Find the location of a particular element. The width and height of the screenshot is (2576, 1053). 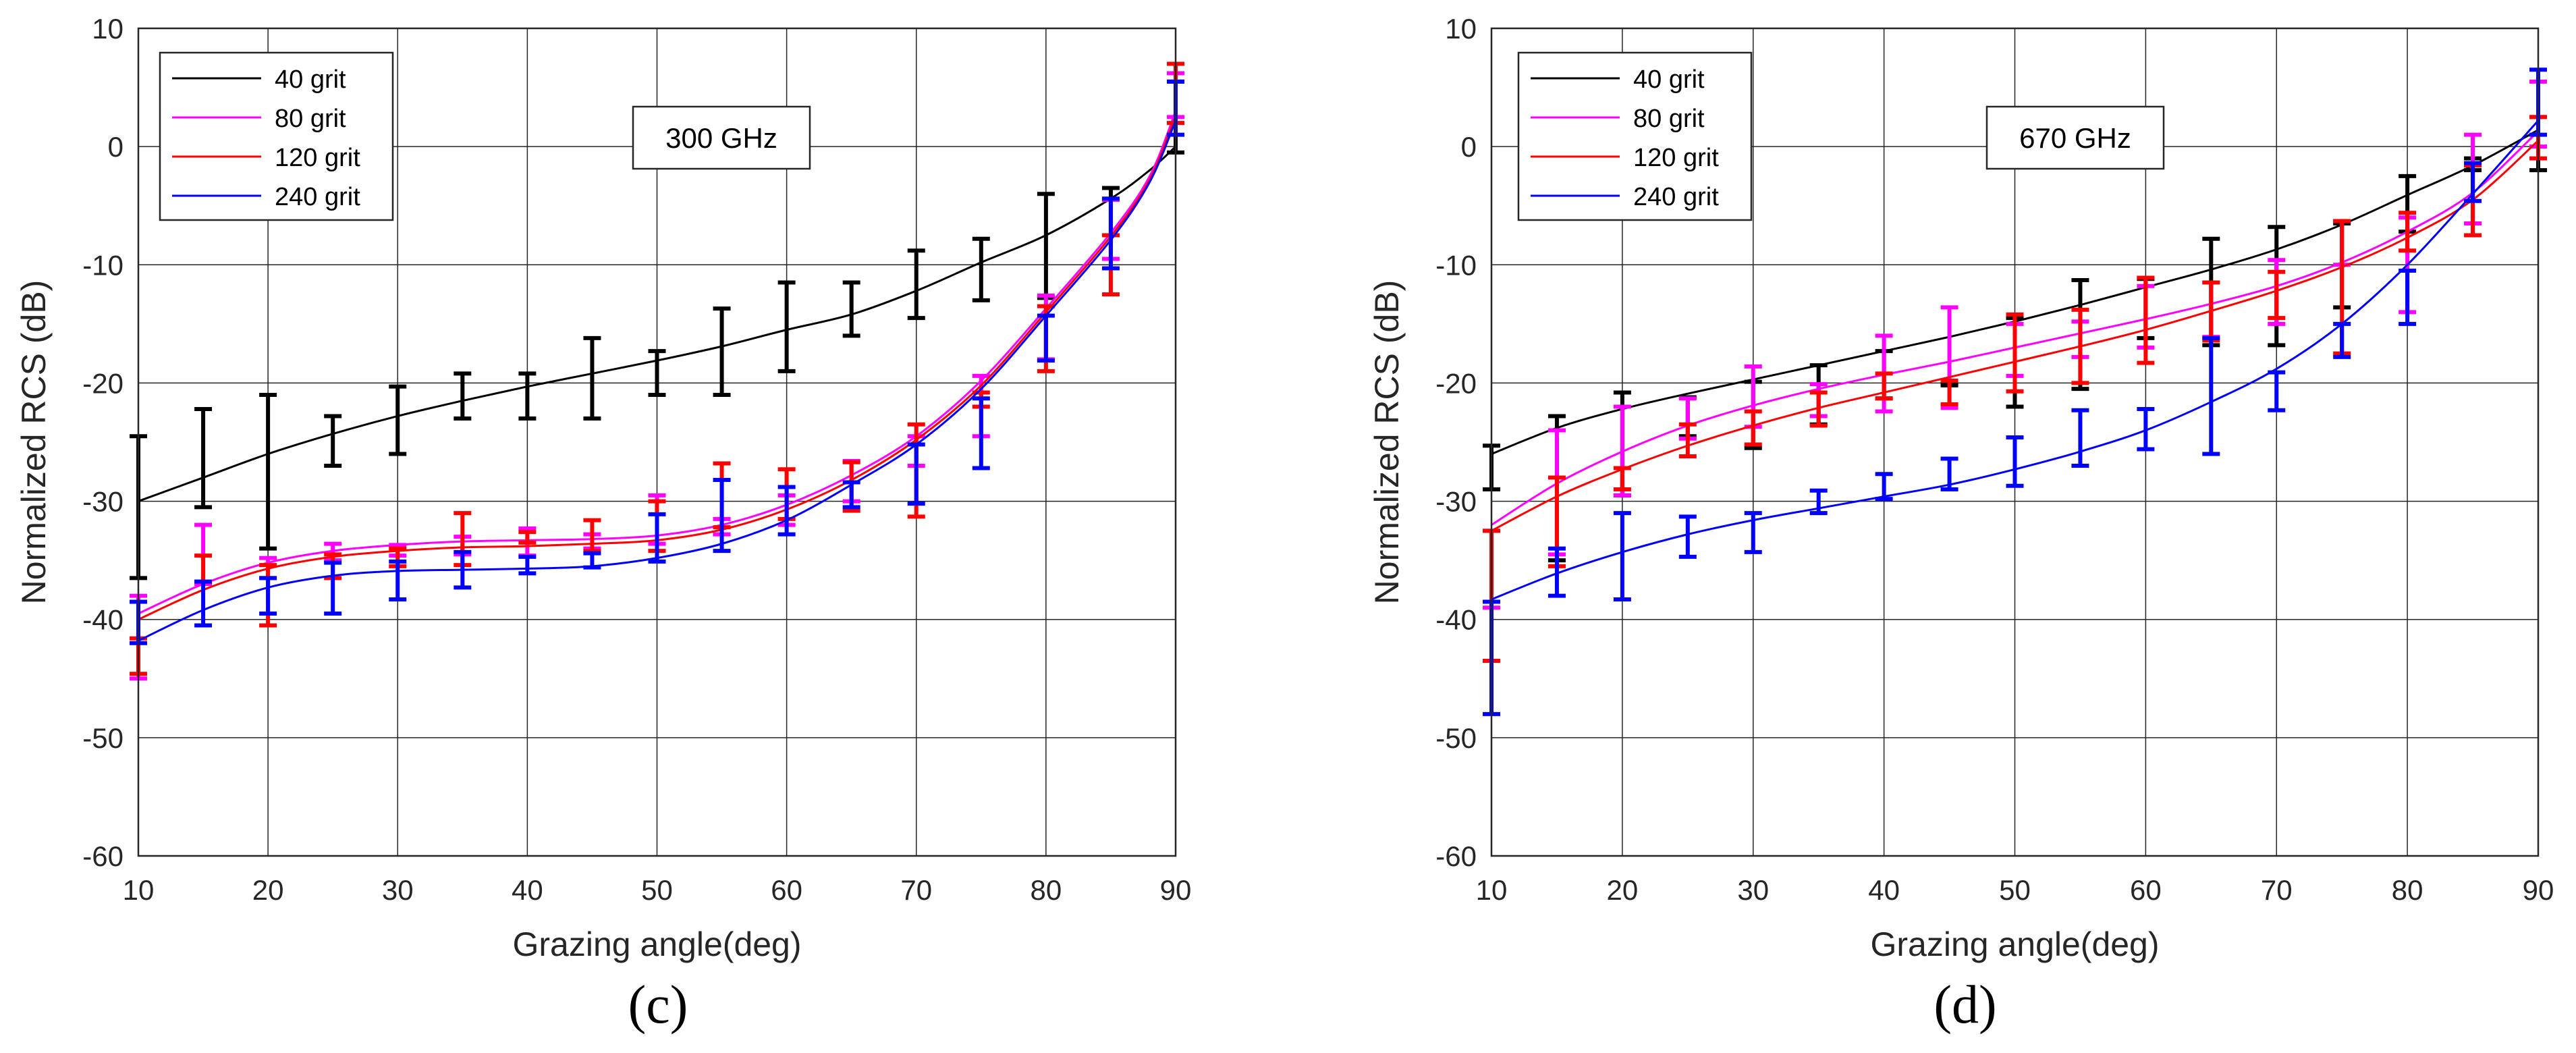

annotation-label: 300 GHz is located at coordinates (721, 138).